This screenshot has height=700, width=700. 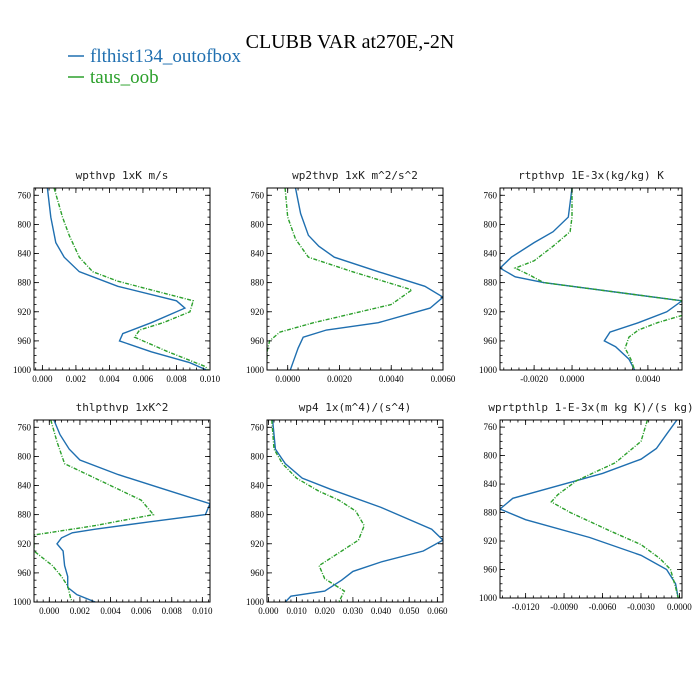 I want to click on x-tick-label: -0.0060, so click(x=603, y=607).